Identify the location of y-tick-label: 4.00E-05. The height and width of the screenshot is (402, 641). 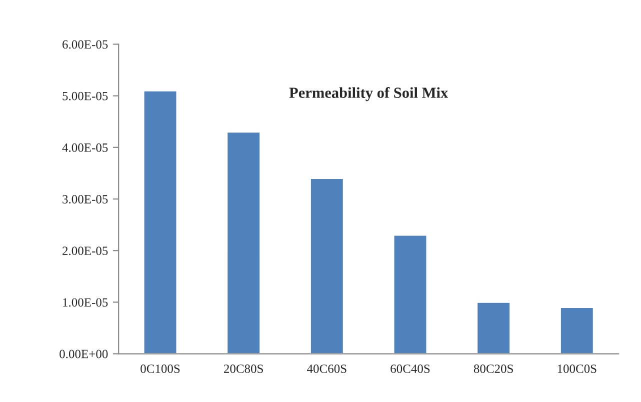
(85, 147).